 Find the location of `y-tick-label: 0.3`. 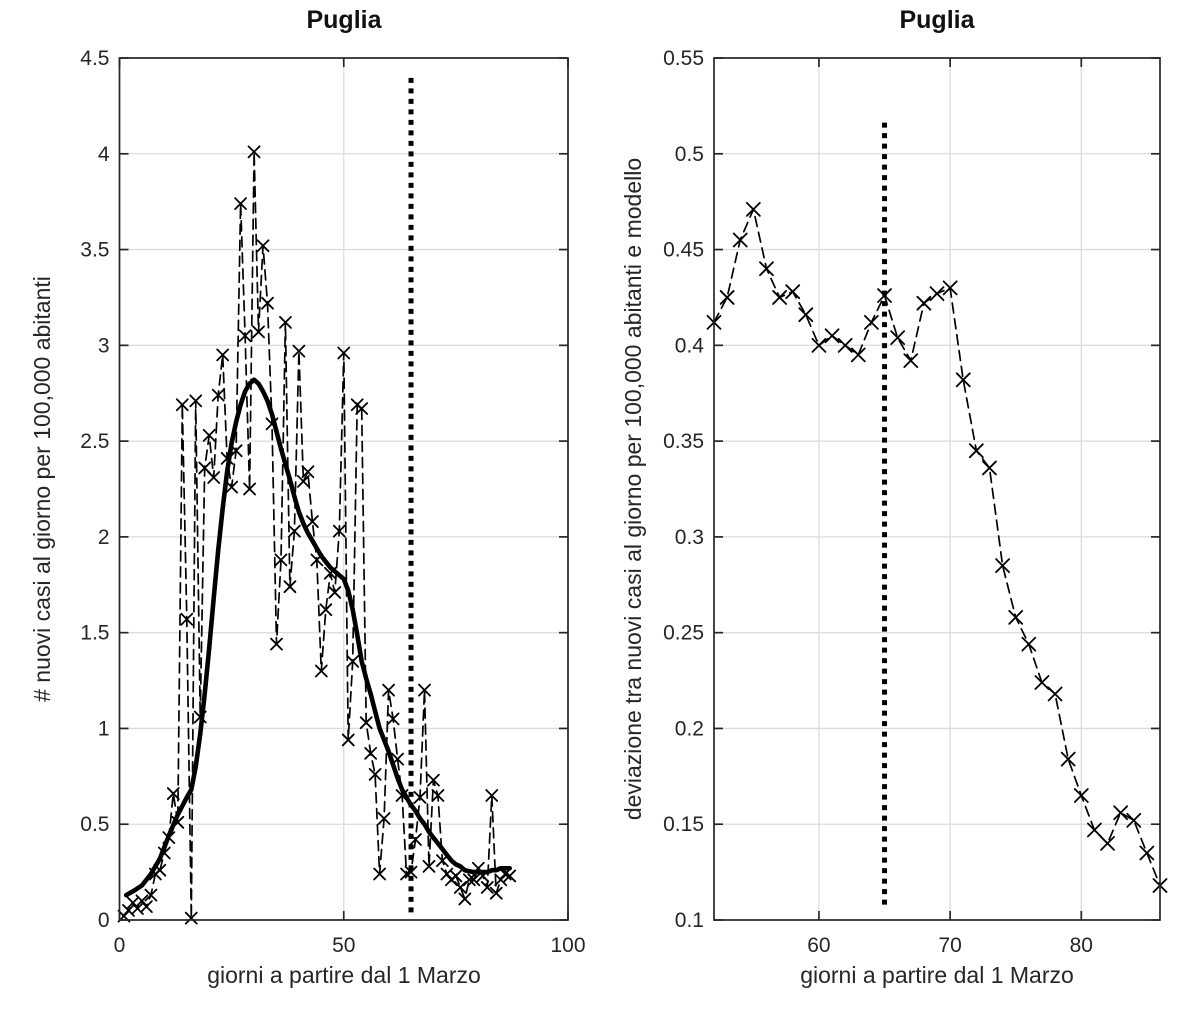

y-tick-label: 0.3 is located at coordinates (689, 537).